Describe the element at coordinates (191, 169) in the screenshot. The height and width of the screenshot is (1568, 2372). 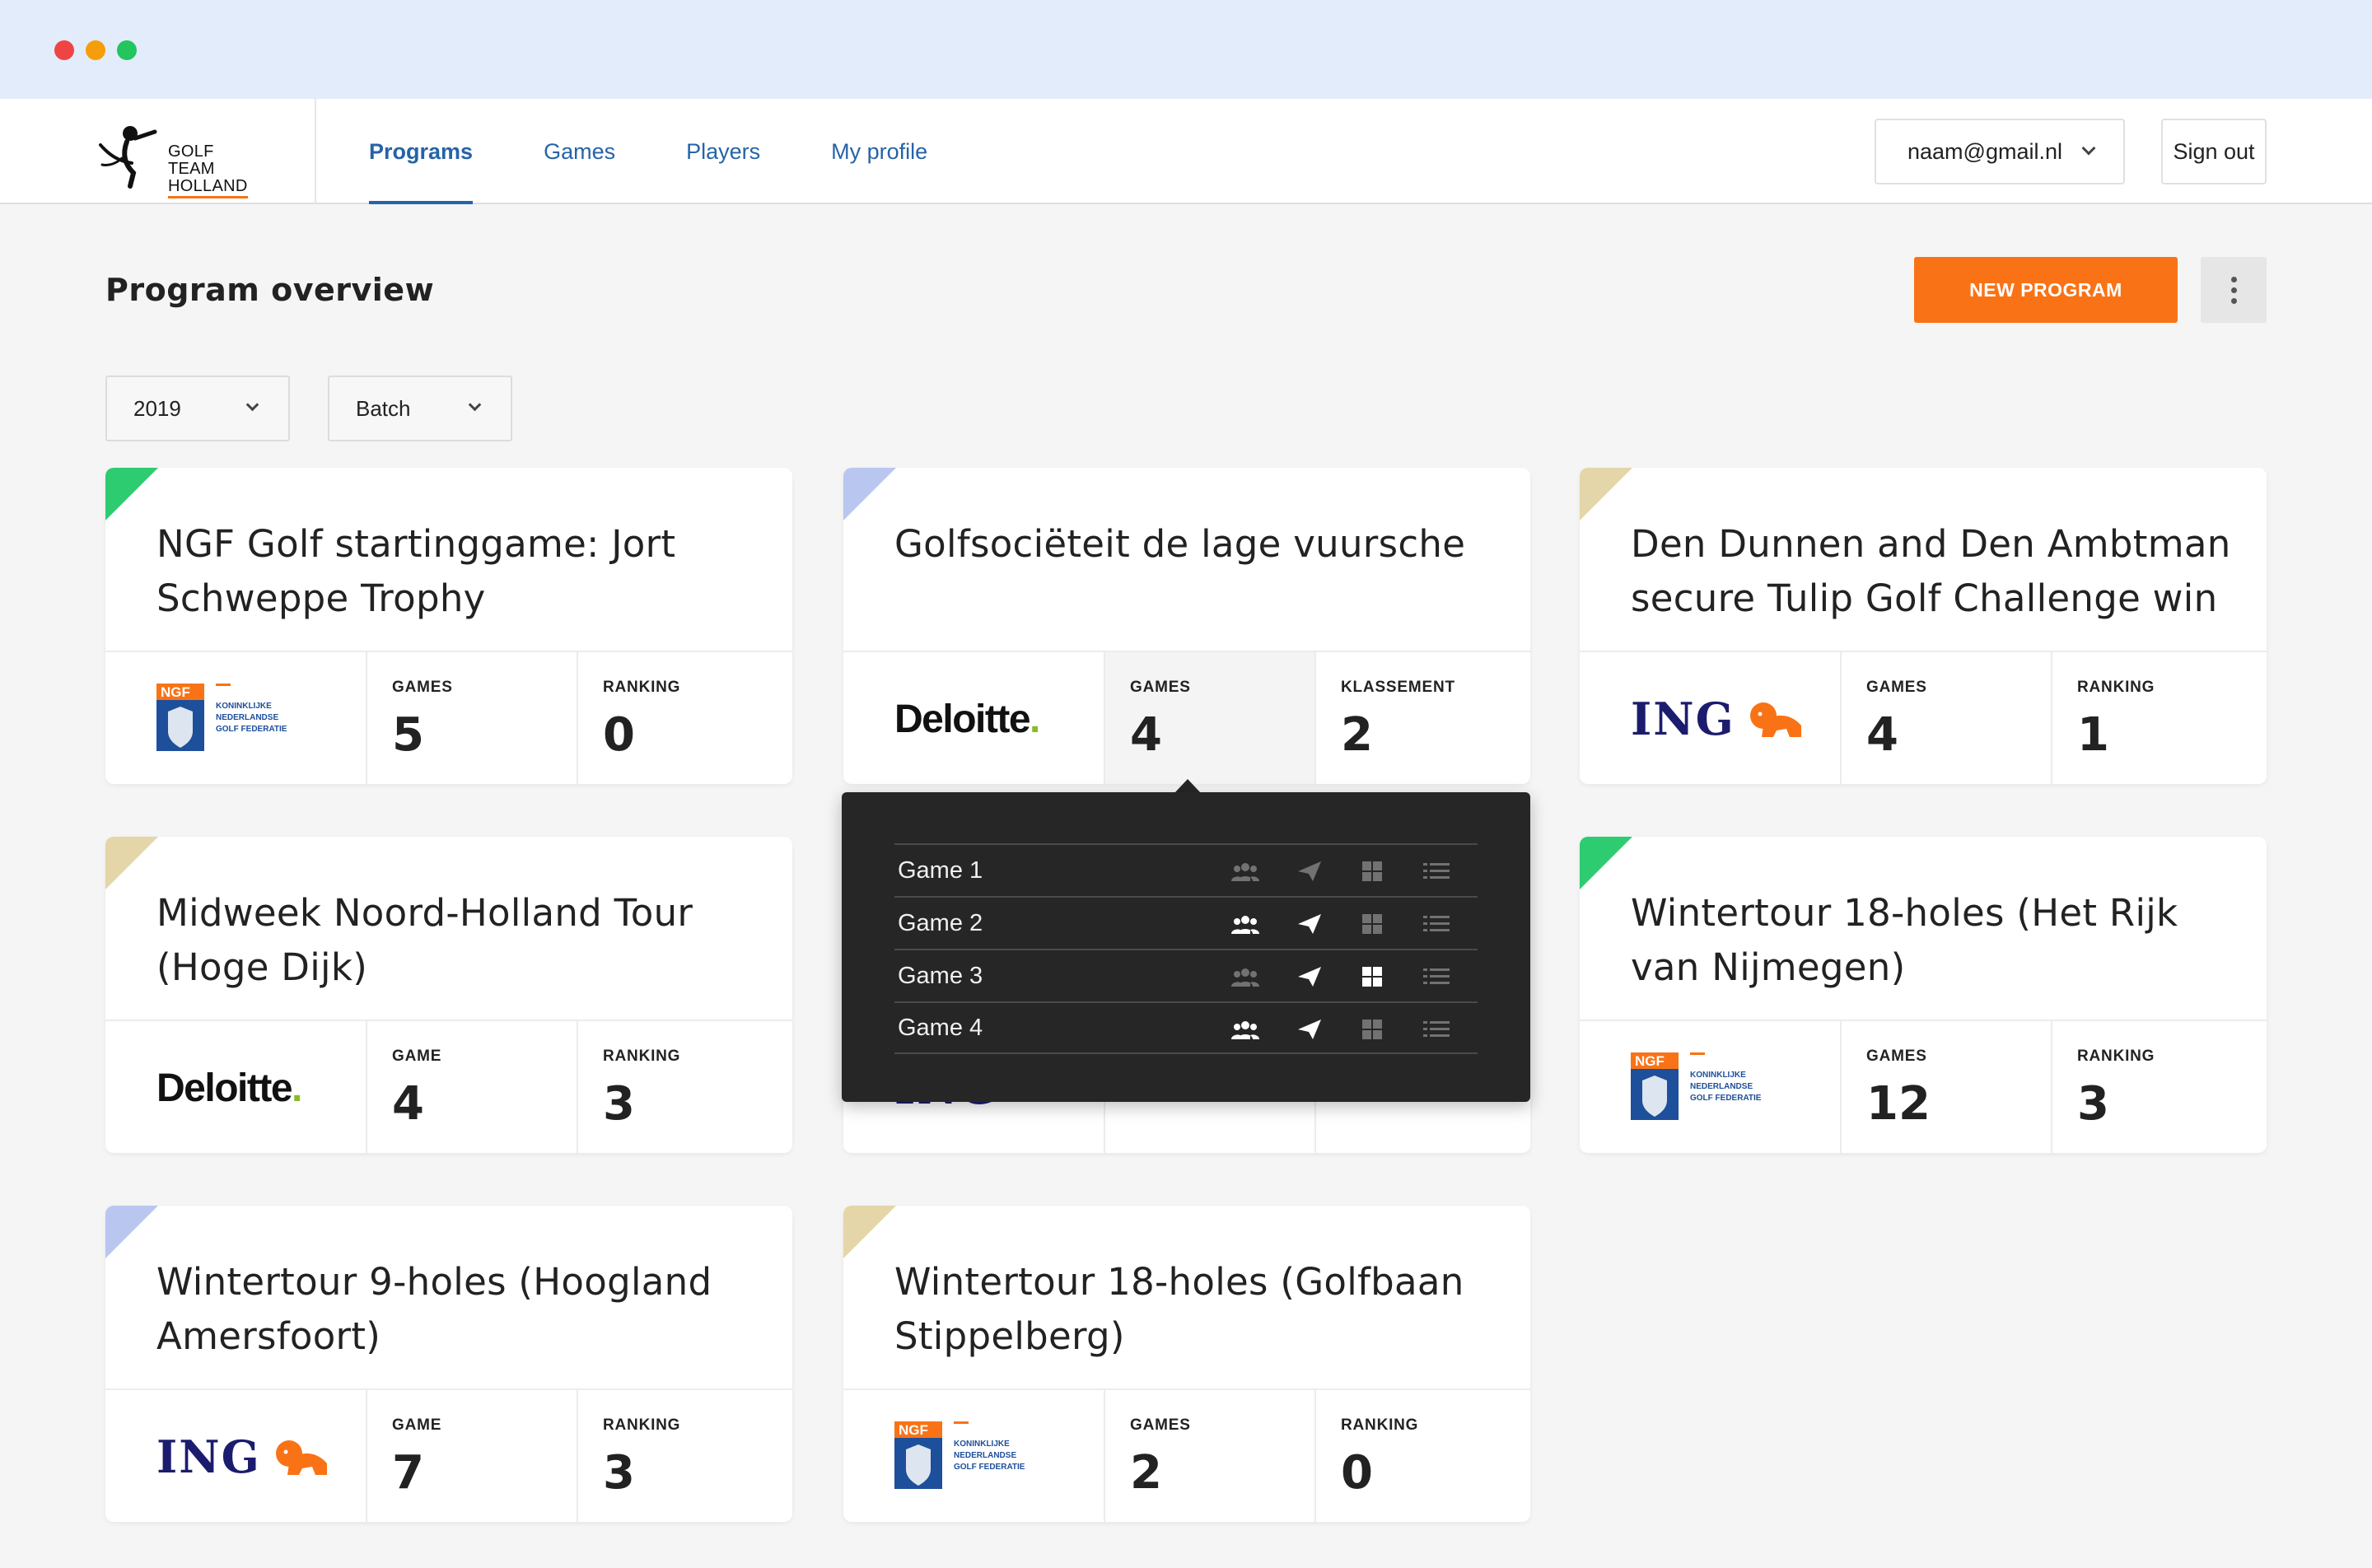
I see `logo-line-2: TEAM` at that location.